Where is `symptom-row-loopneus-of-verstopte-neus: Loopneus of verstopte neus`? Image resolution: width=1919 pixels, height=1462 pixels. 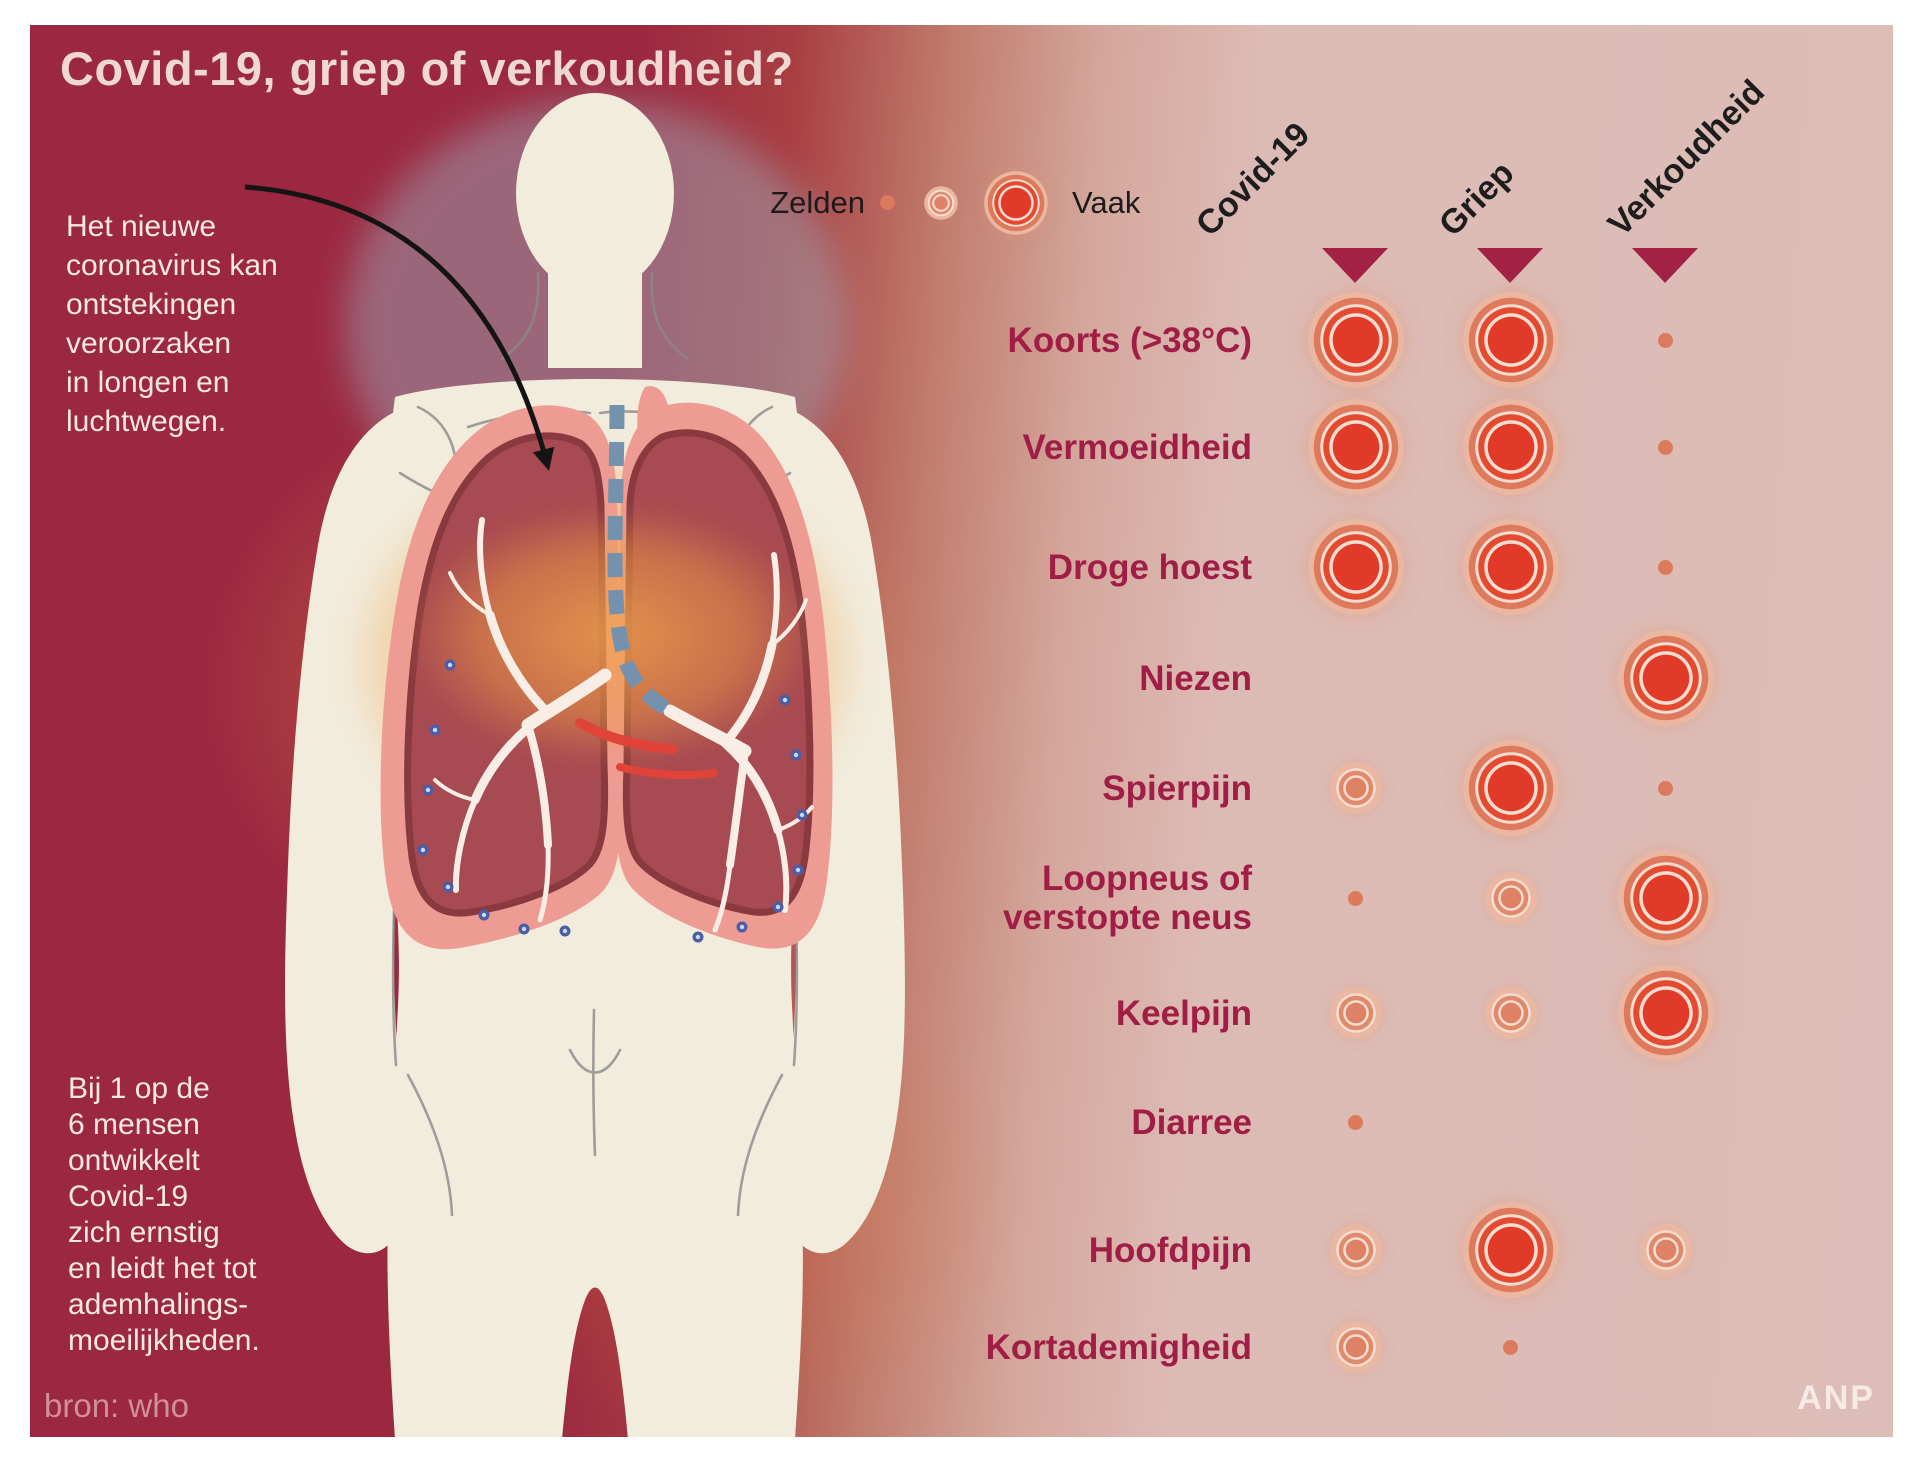 symptom-row-loopneus-of-verstopte-neus: Loopneus of verstopte neus is located at coordinates (1228, 898).